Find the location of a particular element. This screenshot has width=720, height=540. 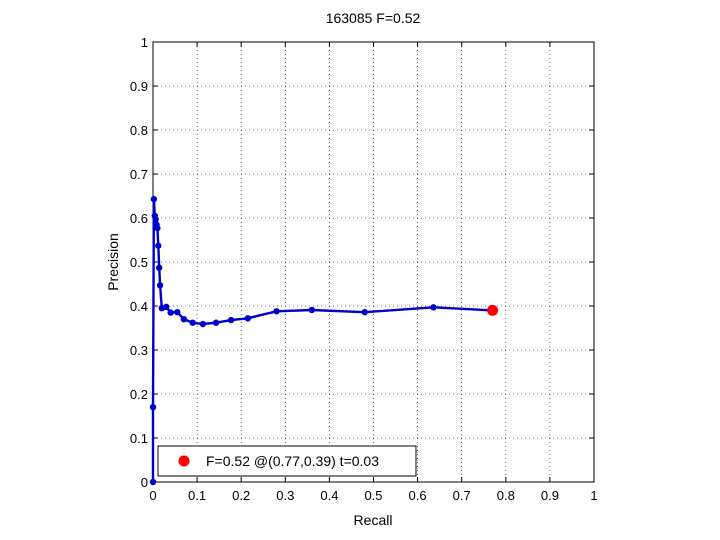

x-tick-label: 0.7 is located at coordinates (462, 495).